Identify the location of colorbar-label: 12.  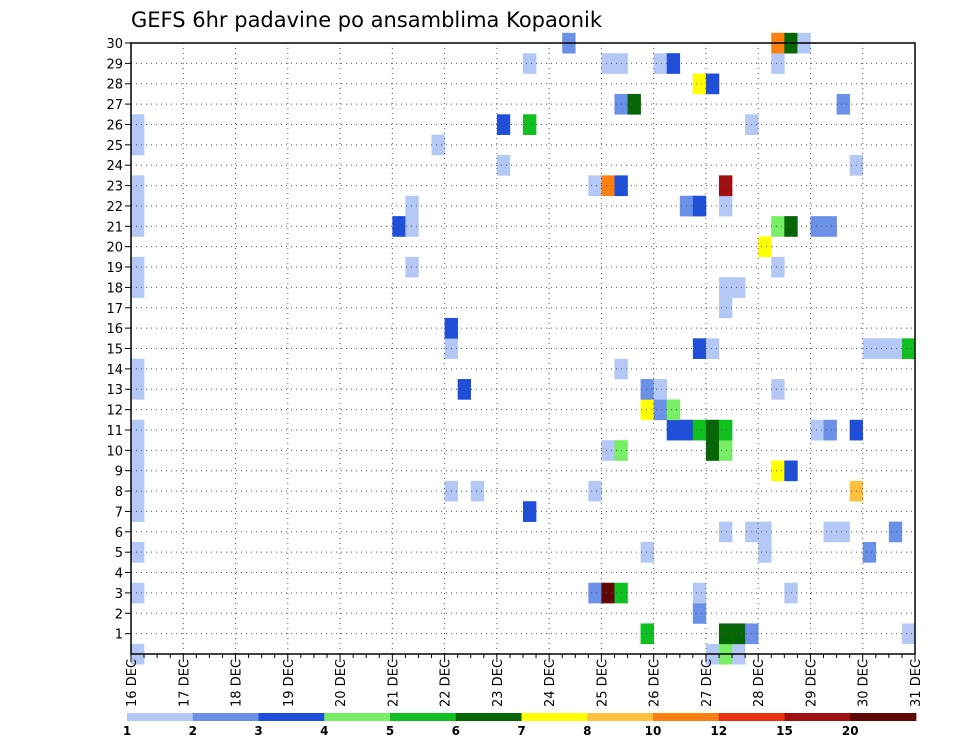
(718, 731).